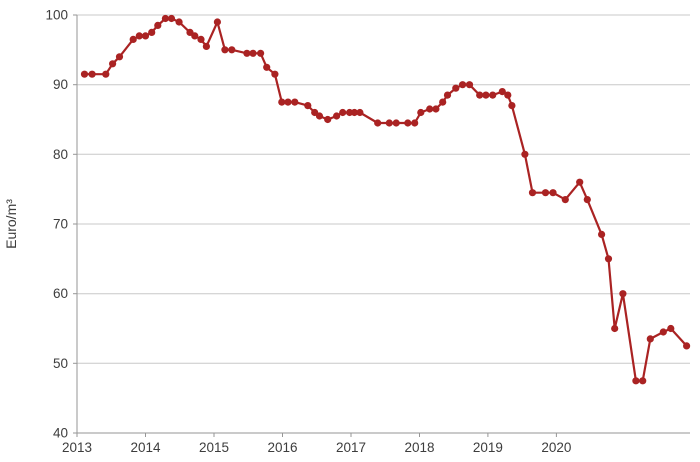  What do you see at coordinates (60, 154) in the screenshot?
I see `y-tick-label: 80` at bounding box center [60, 154].